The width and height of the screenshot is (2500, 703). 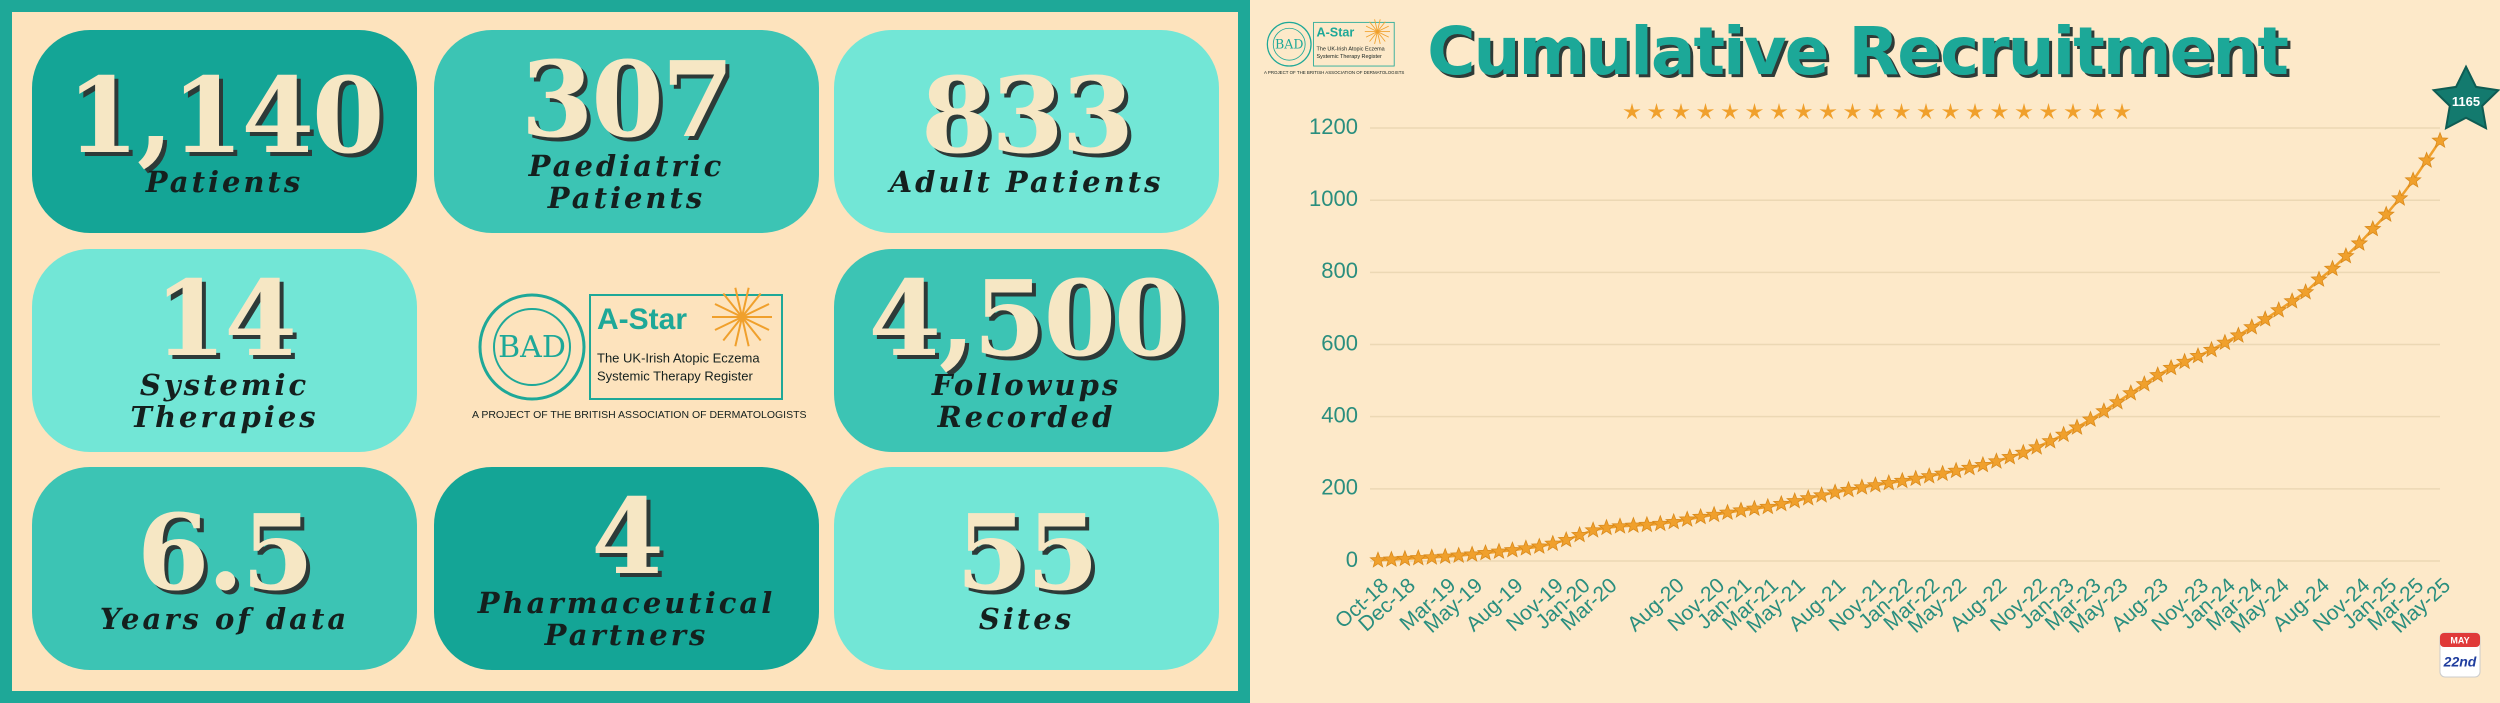 I want to click on logo-emblem, so click(x=532, y=347).